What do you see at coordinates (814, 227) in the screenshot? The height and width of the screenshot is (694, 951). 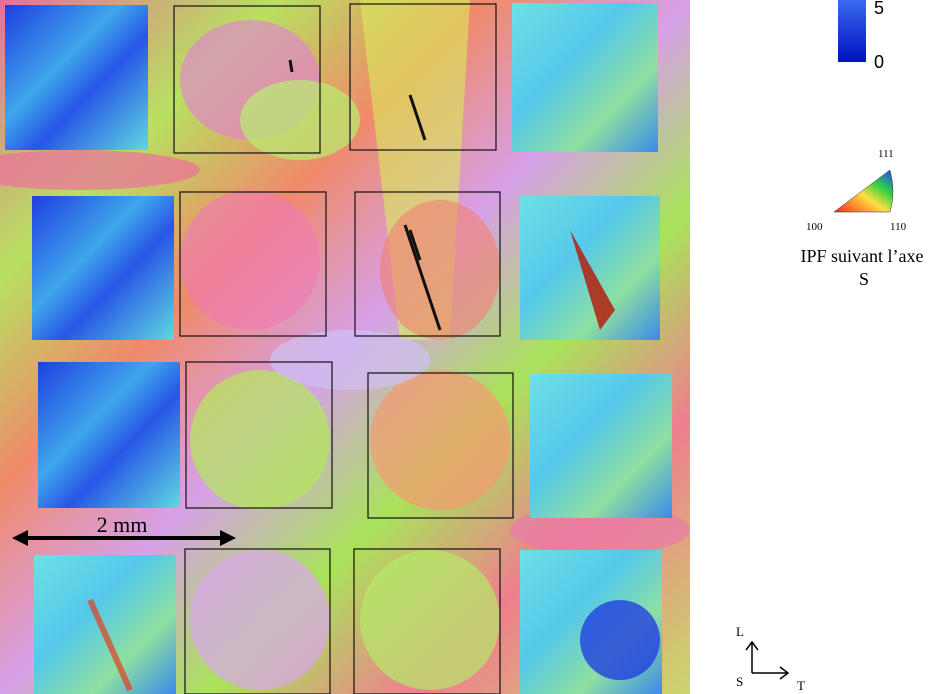 I see `ipf-100: 100` at bounding box center [814, 227].